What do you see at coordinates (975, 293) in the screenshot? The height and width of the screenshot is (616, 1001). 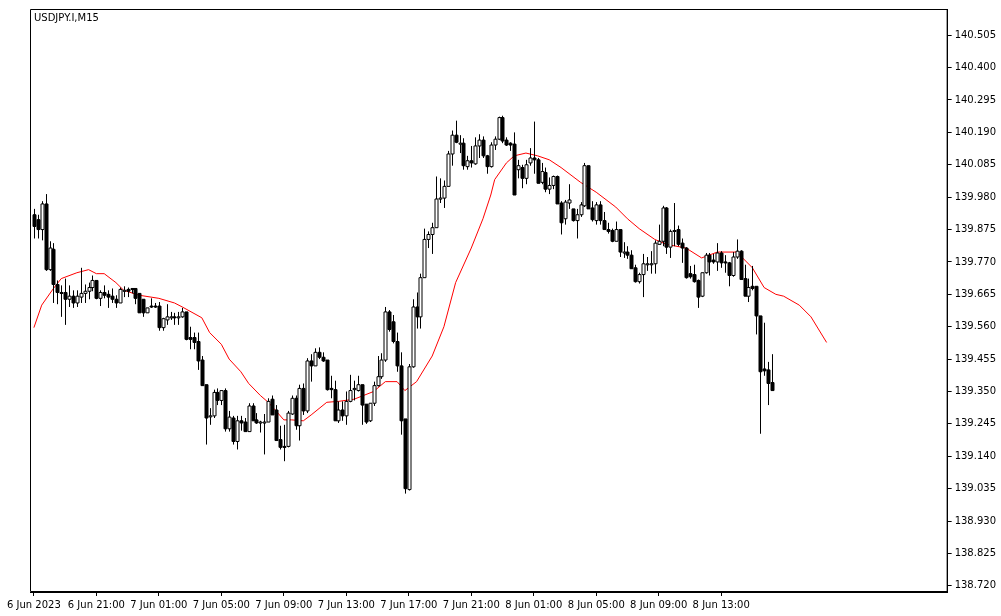 I see `y-tick-label: 139.665` at bounding box center [975, 293].